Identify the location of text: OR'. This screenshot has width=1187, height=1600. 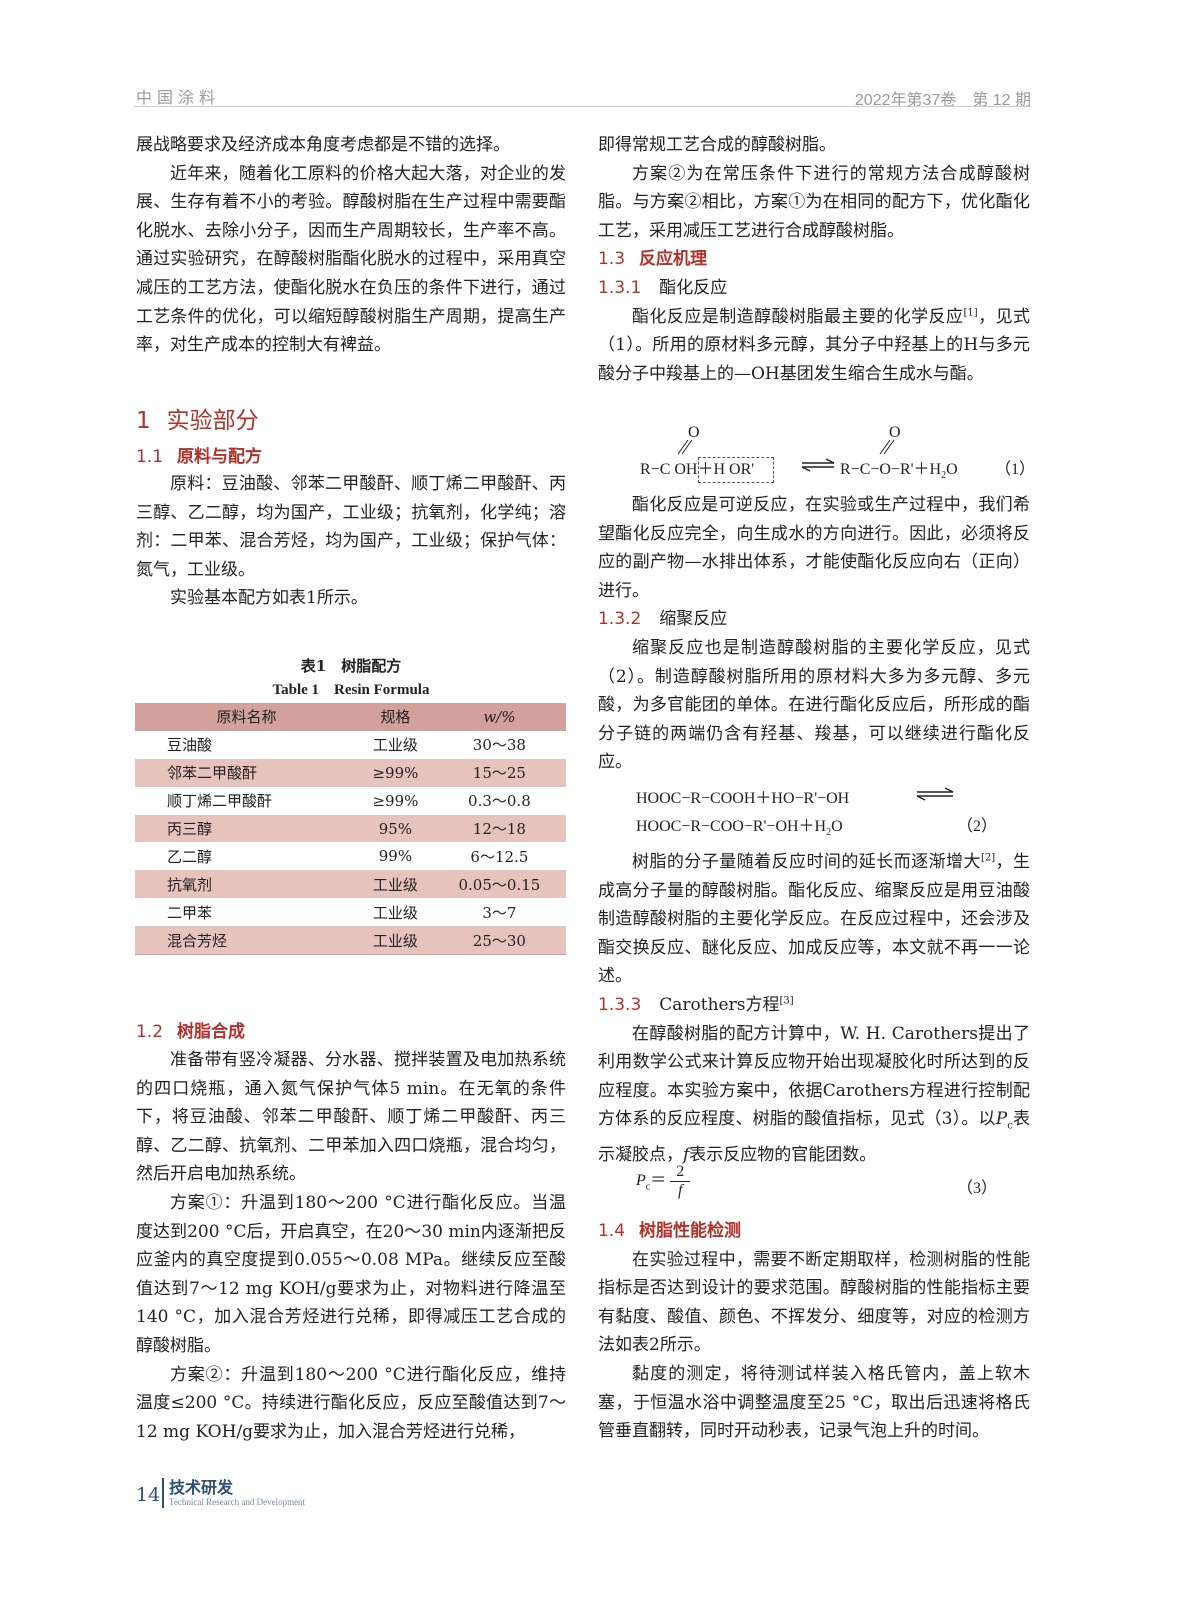
(742, 469).